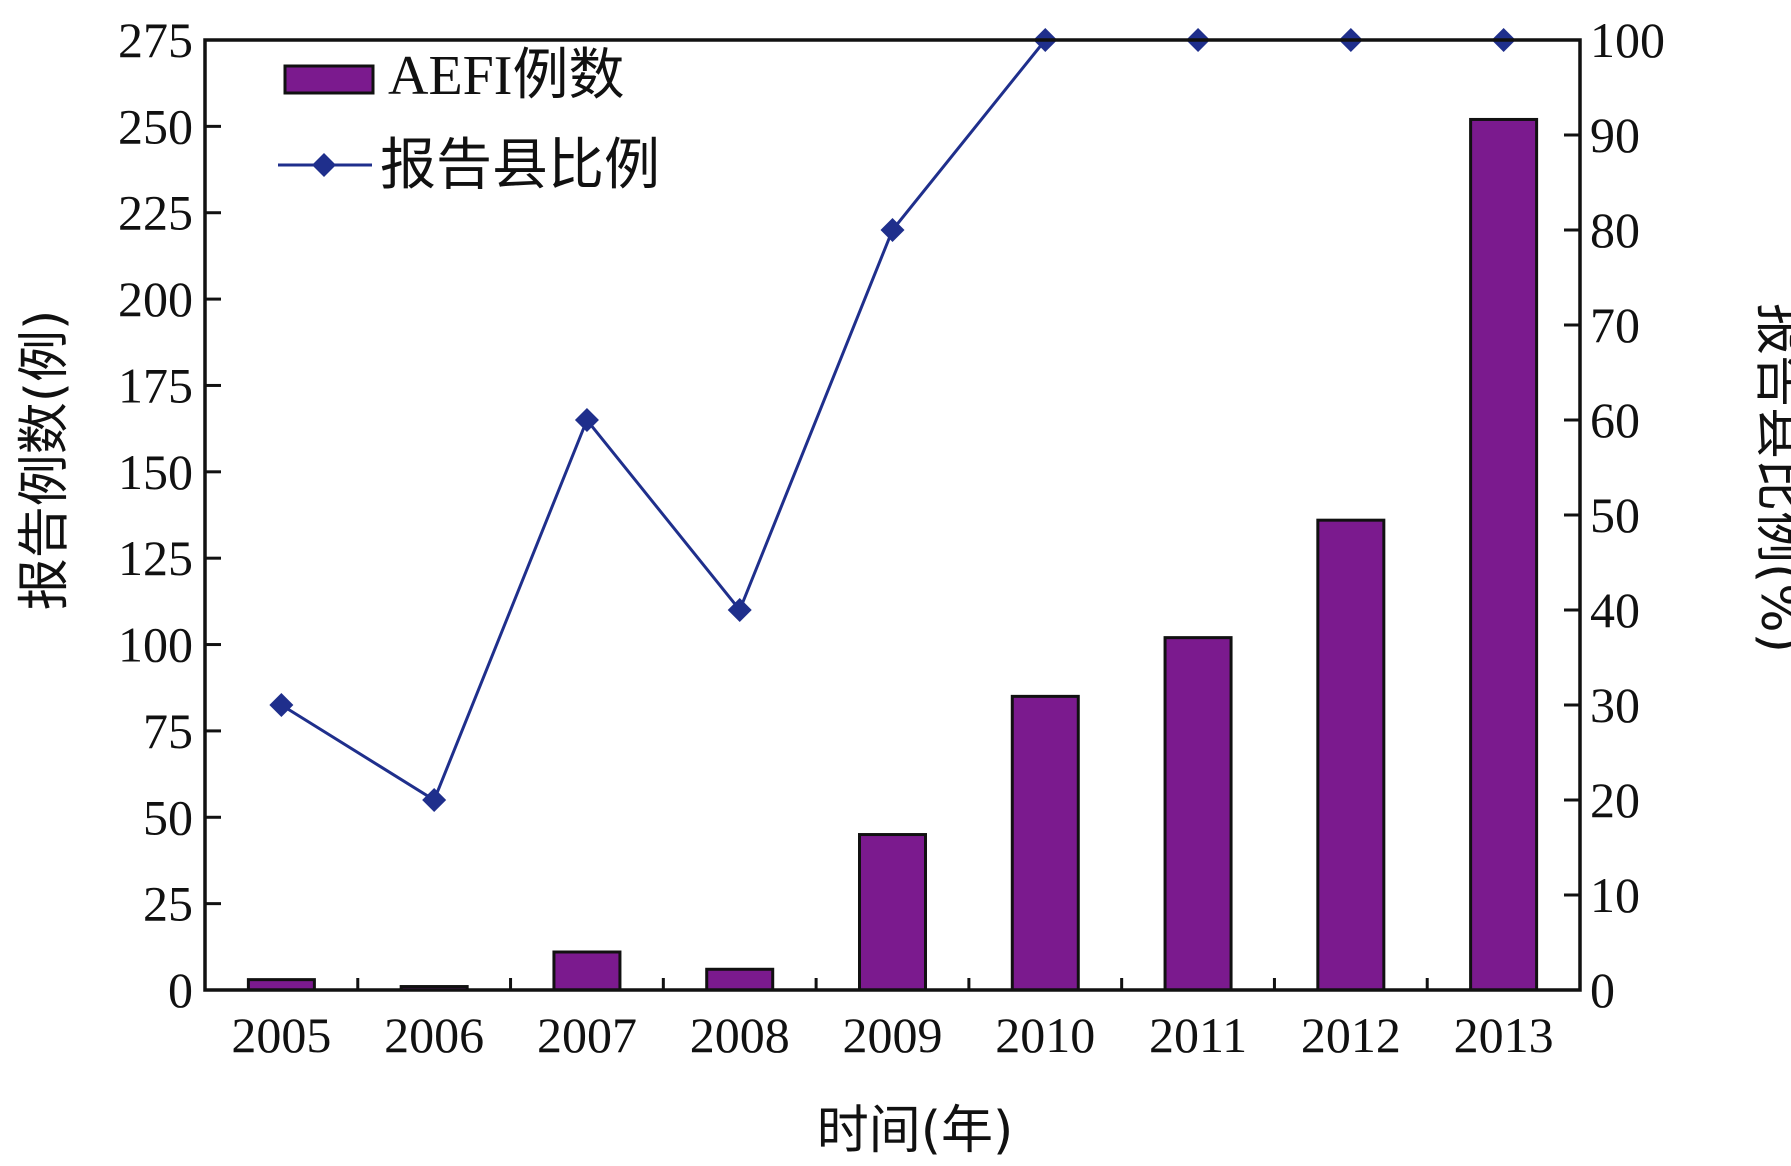  I want to click on x-tick-label-2009: 2009, so click(893, 1035).